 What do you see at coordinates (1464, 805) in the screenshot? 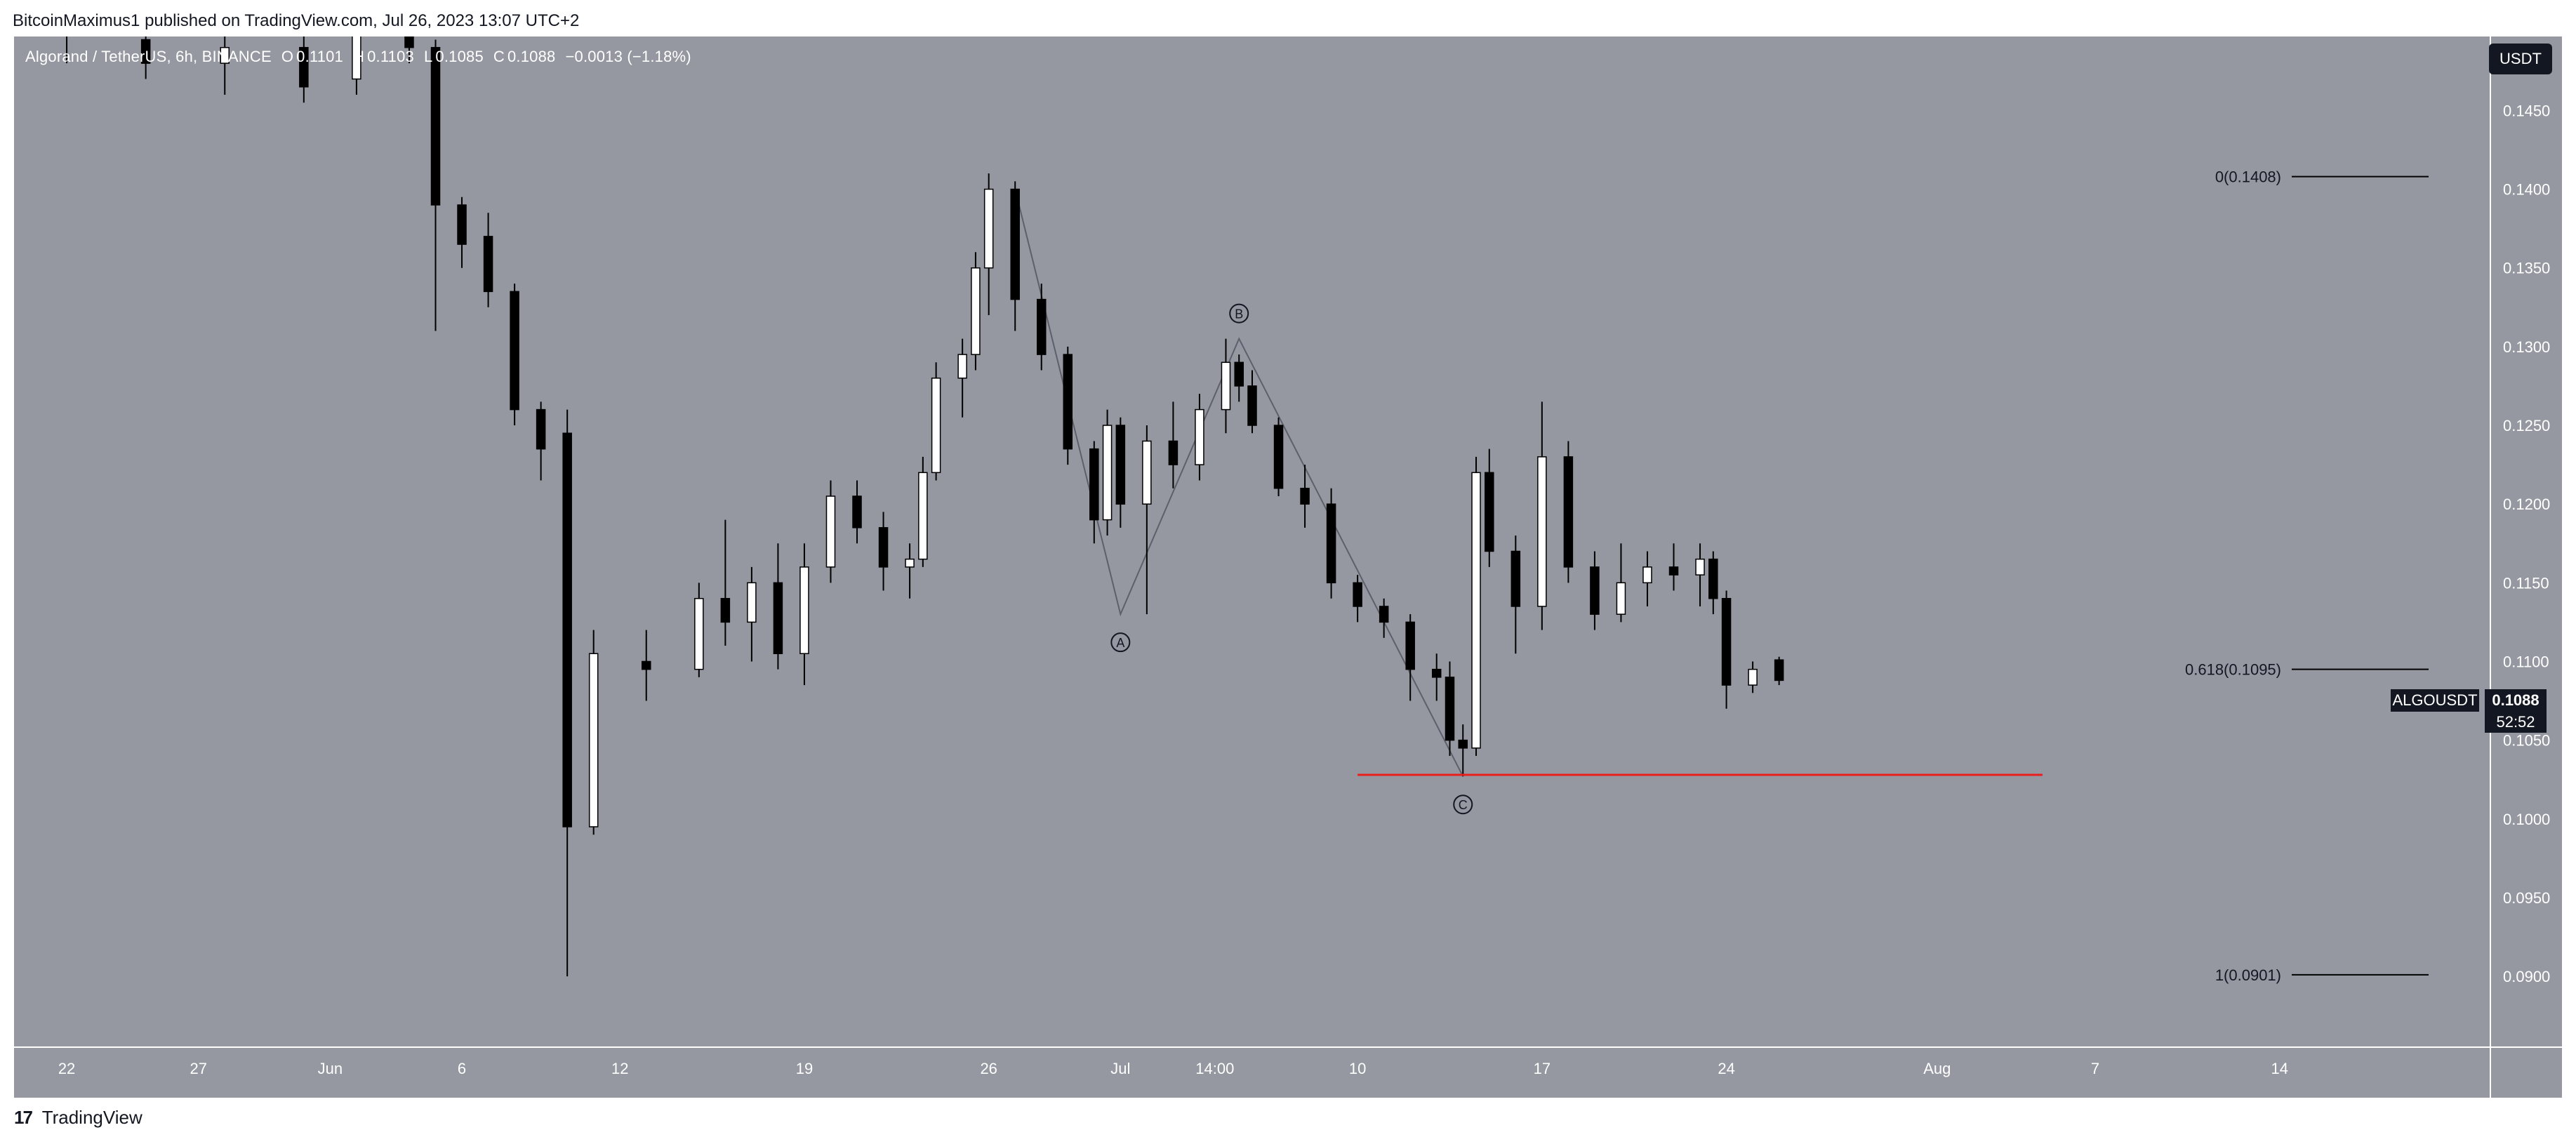
I see `wave-label-text: C` at bounding box center [1464, 805].